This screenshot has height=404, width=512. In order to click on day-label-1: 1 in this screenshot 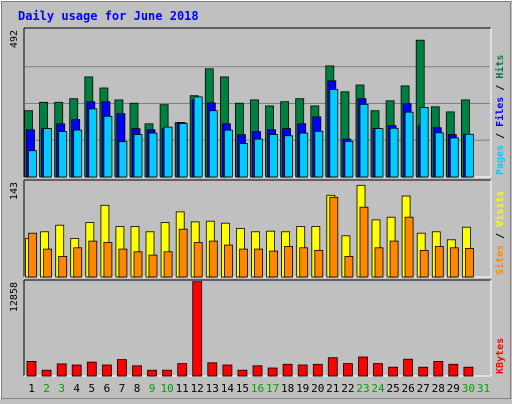, I will do `click(31, 388)`.